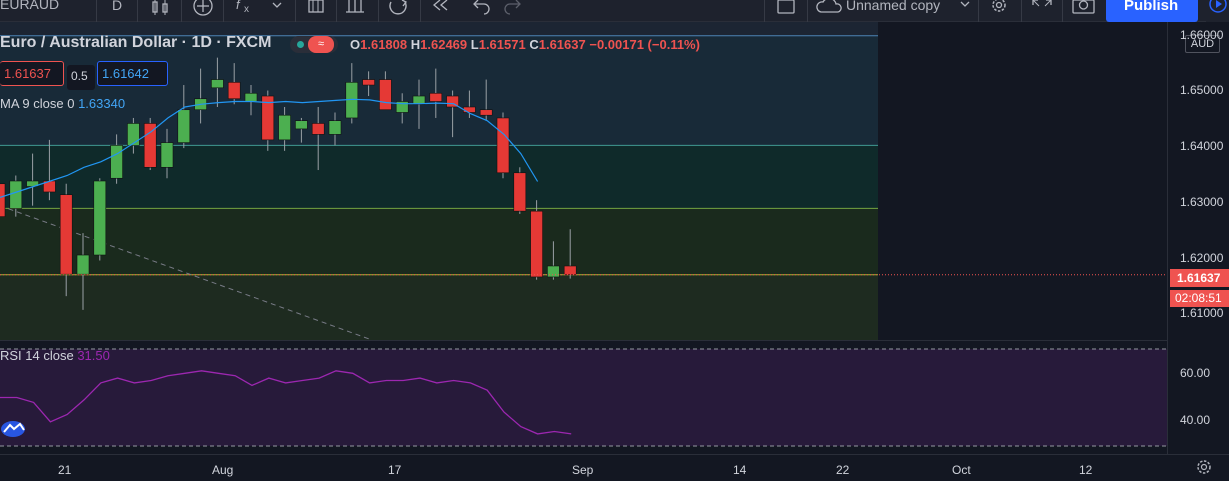  Describe the element at coordinates (893, 6) in the screenshot. I see `layout-name: Unnamed copy` at that location.